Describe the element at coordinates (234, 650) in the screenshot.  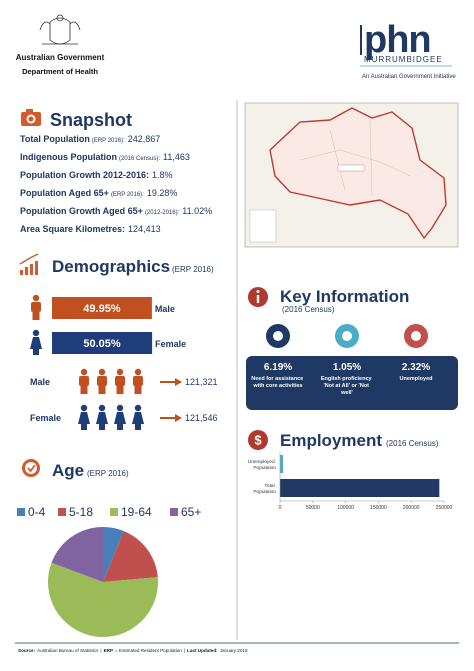
I see `footer-part: January 2018` at that location.